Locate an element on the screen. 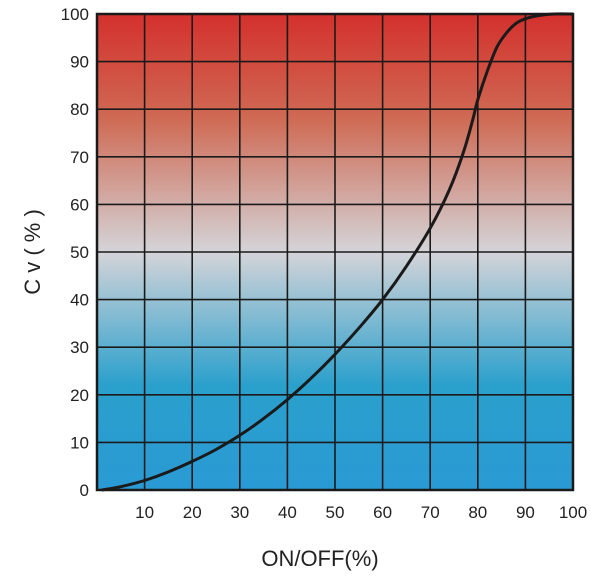 The image size is (595, 576). y-tick-label: 30 is located at coordinates (79, 347).